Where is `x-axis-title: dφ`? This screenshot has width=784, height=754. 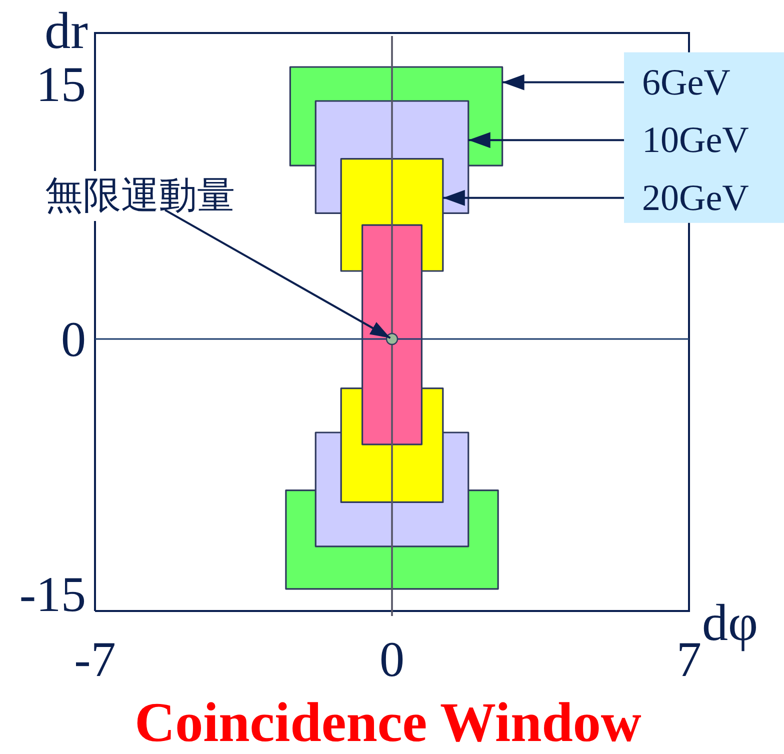 x-axis-title: dφ is located at coordinates (730, 623).